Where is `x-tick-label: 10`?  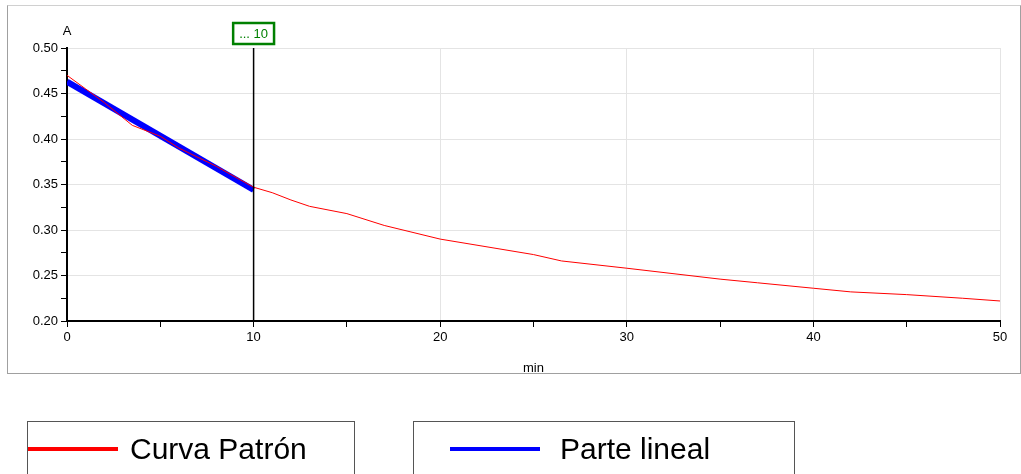 x-tick-label: 10 is located at coordinates (253, 337).